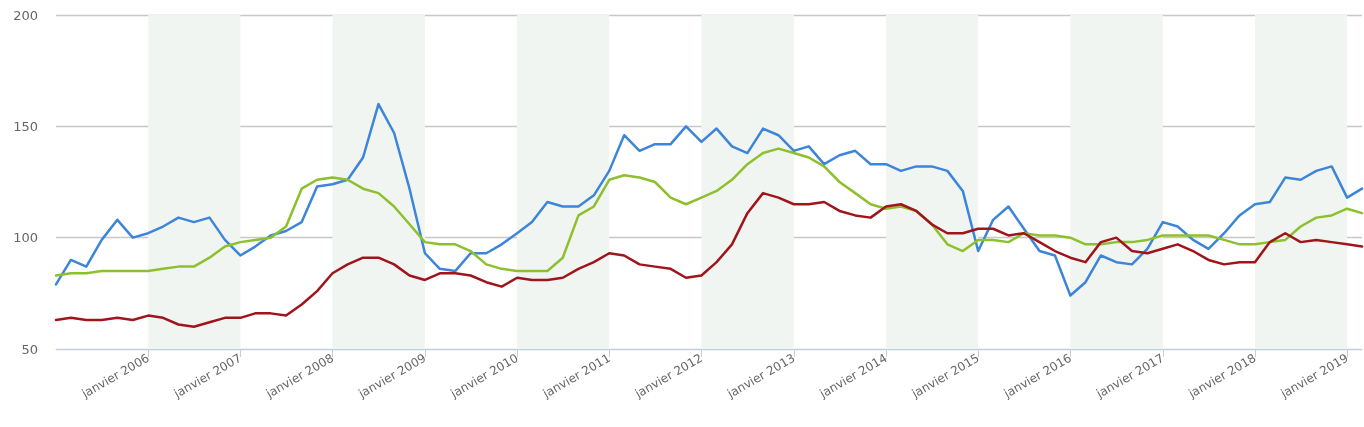 This screenshot has height=427, width=1364. I want to click on y-tick-label: 150, so click(25, 126).